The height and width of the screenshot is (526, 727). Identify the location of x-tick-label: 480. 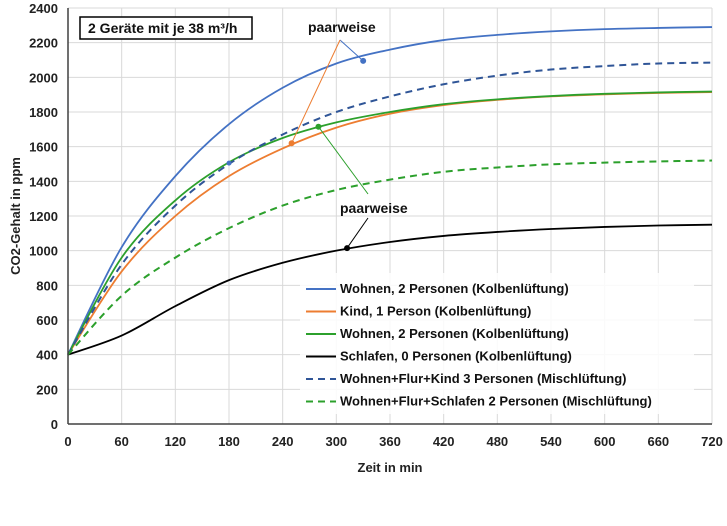
(497, 441).